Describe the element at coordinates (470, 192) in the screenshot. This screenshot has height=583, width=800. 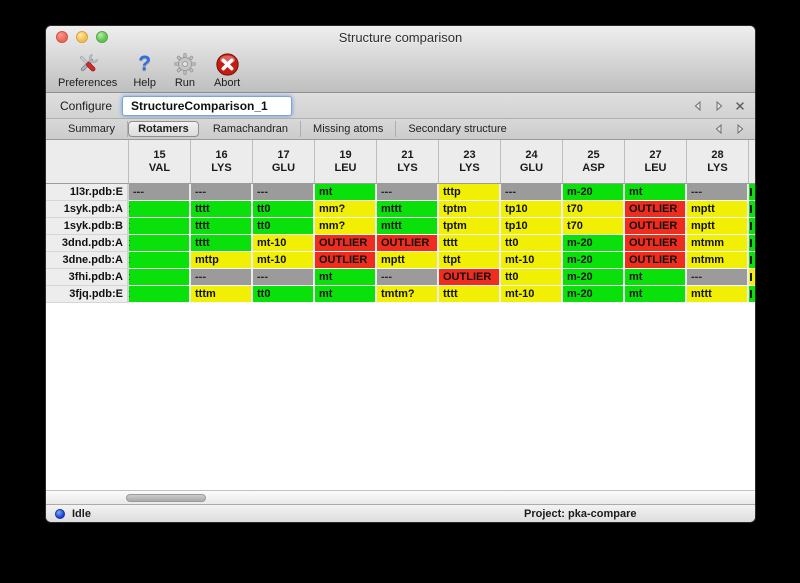
I see `rotamer-cell: tttp` at that location.